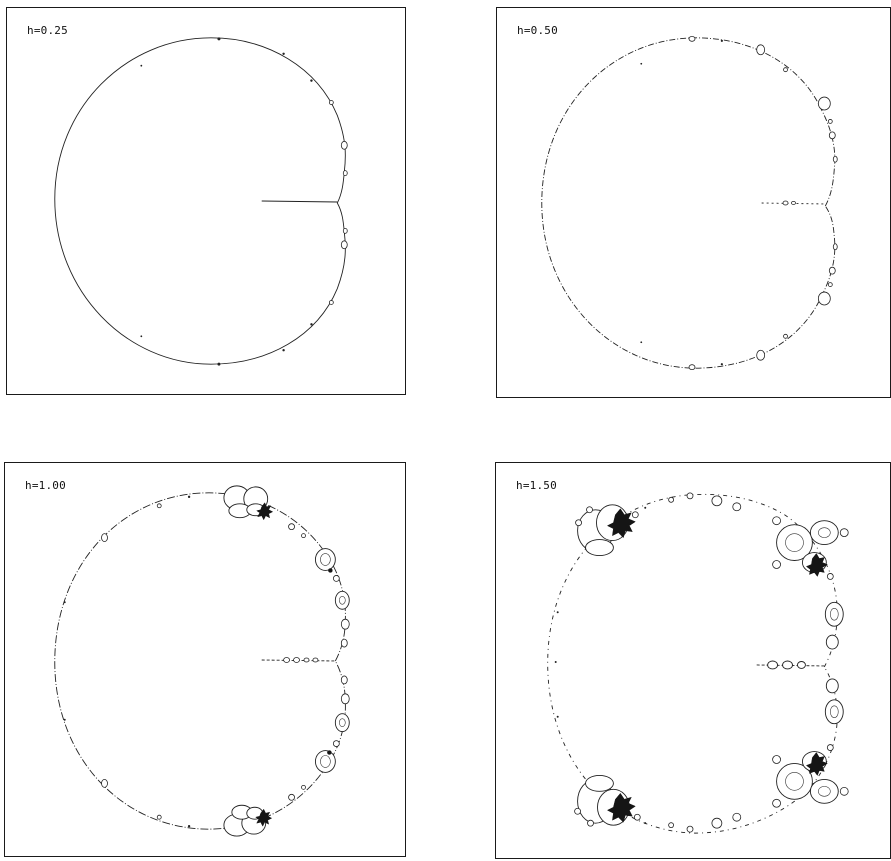  I want to click on mandelbrot-set-h050, so click(689, 203).